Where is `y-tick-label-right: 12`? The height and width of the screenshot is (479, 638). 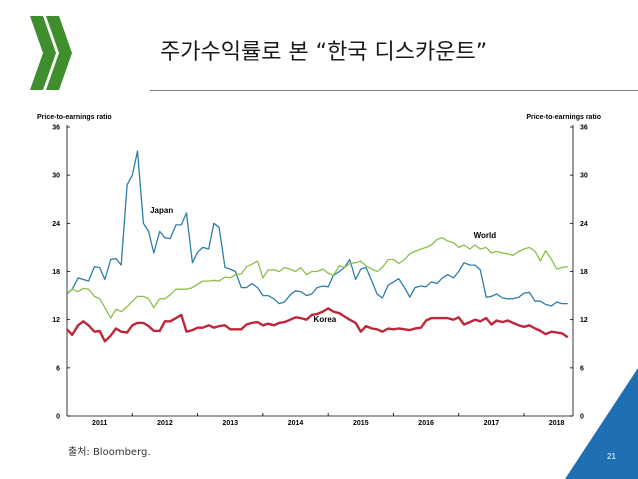
y-tick-label-right: 12 is located at coordinates (584, 320).